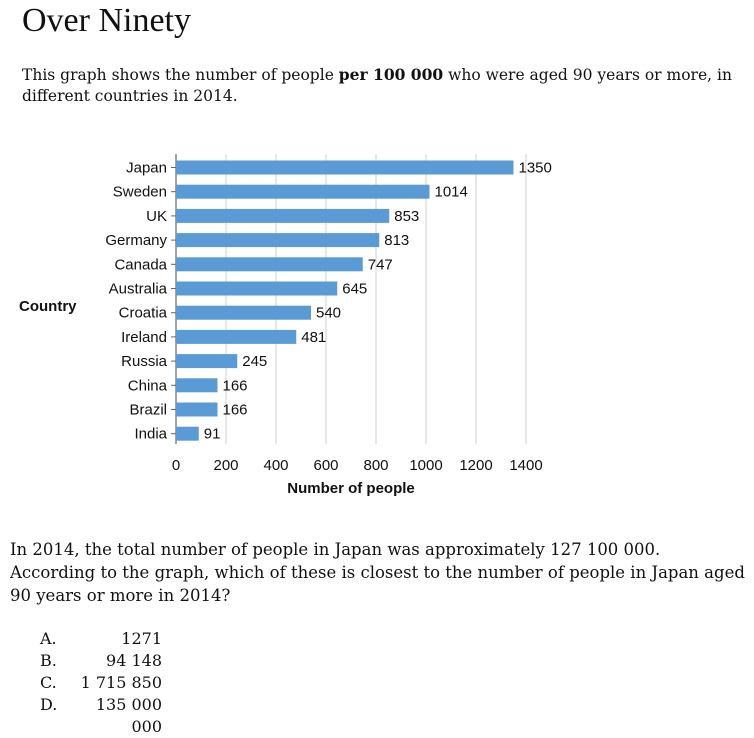 Image resolution: width=754 pixels, height=738 pixels. I want to click on category-label: Japan, so click(146, 168).